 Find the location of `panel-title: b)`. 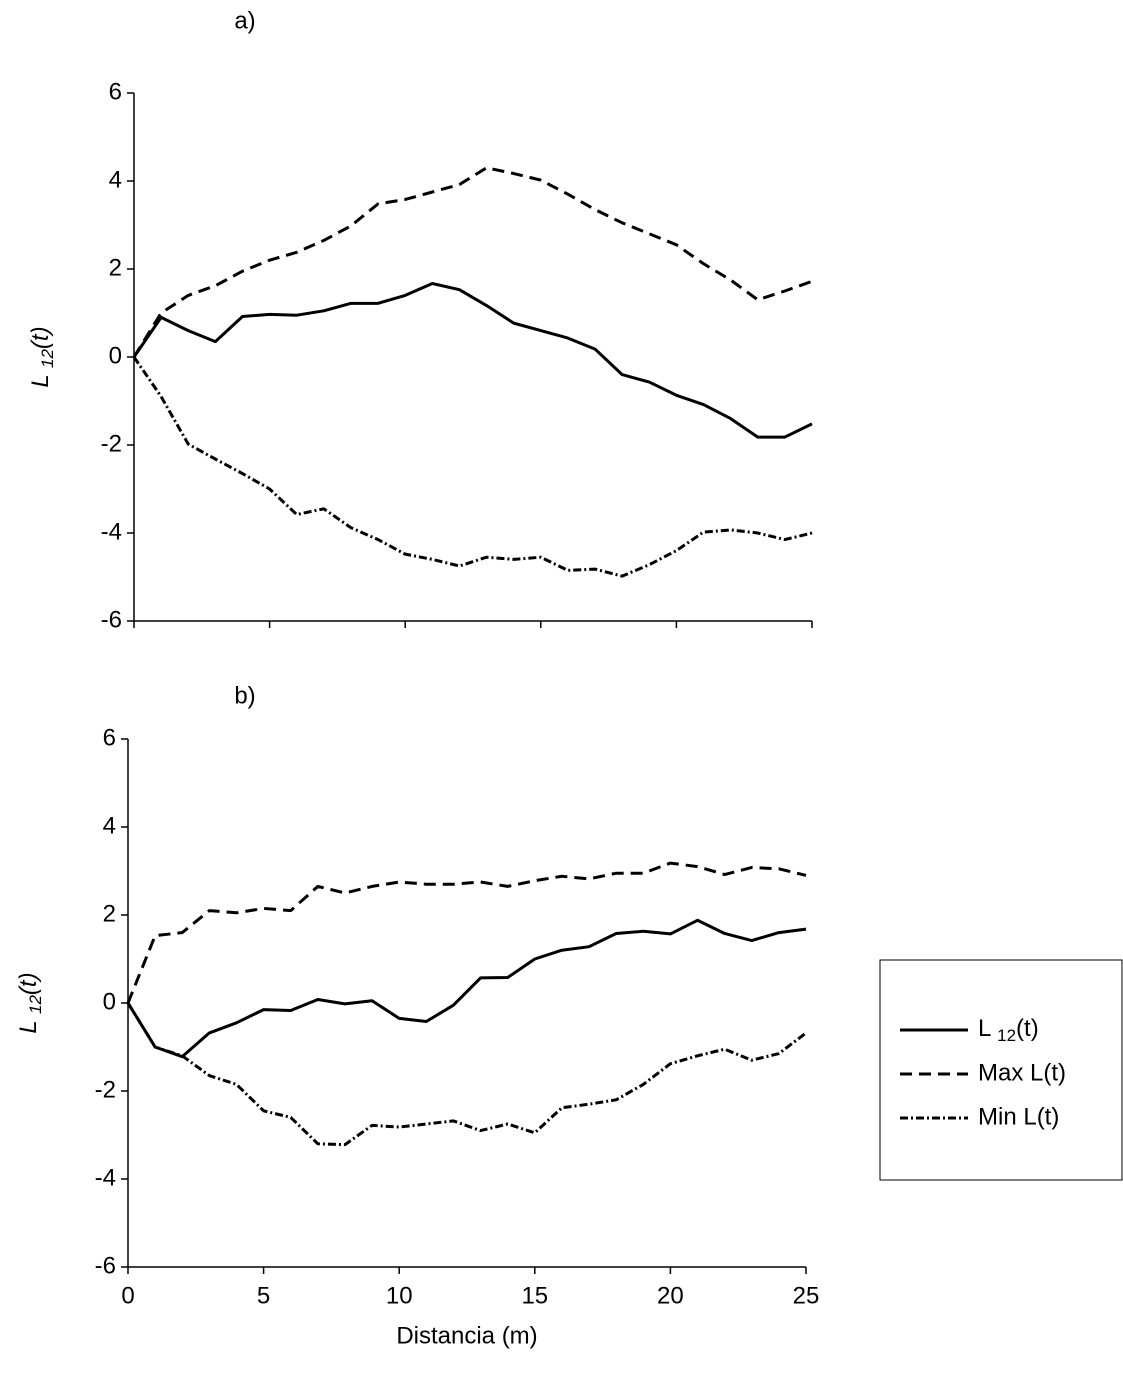

panel-title: b) is located at coordinates (244, 695).